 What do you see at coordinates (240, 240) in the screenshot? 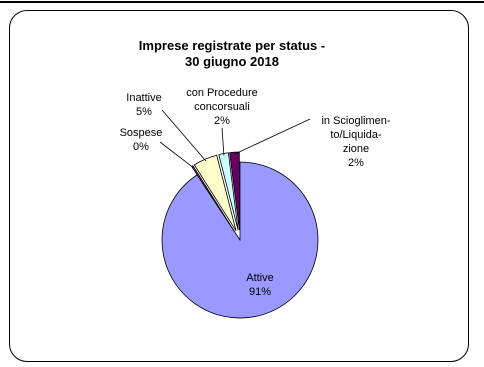
I see `pie-slice-attive` at bounding box center [240, 240].